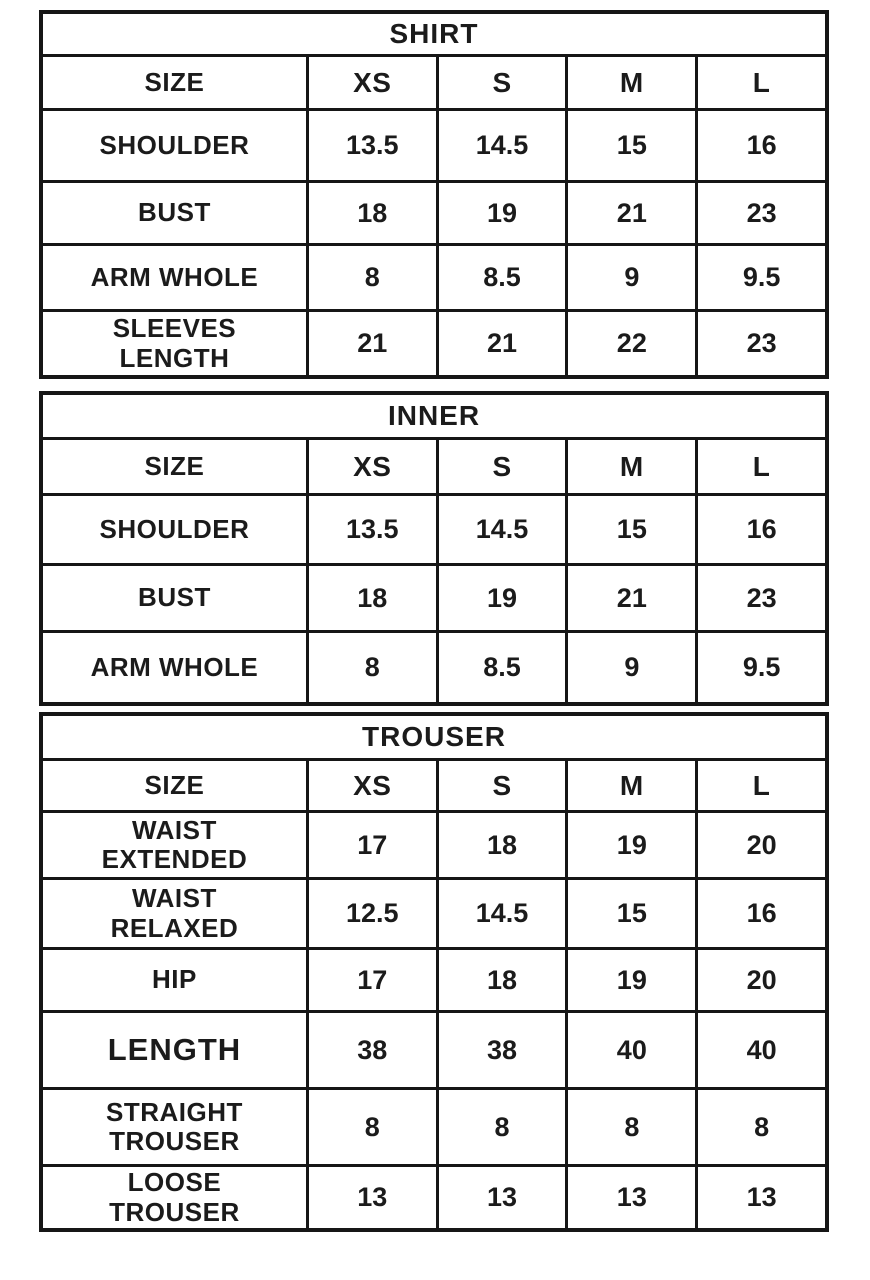  What do you see at coordinates (176, 1127) in the screenshot?
I see `row-label: STRAIGHT TROUSER` at bounding box center [176, 1127].